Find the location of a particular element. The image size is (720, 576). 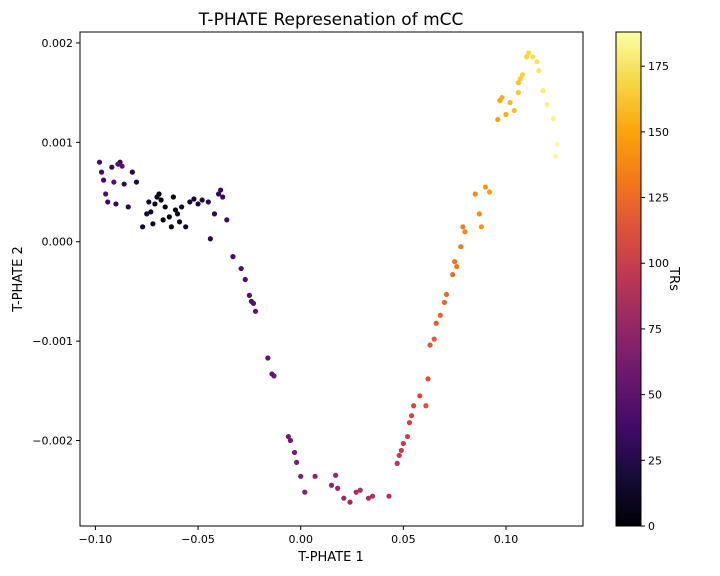

colorbar-tick-label: 75 is located at coordinates (655, 329).